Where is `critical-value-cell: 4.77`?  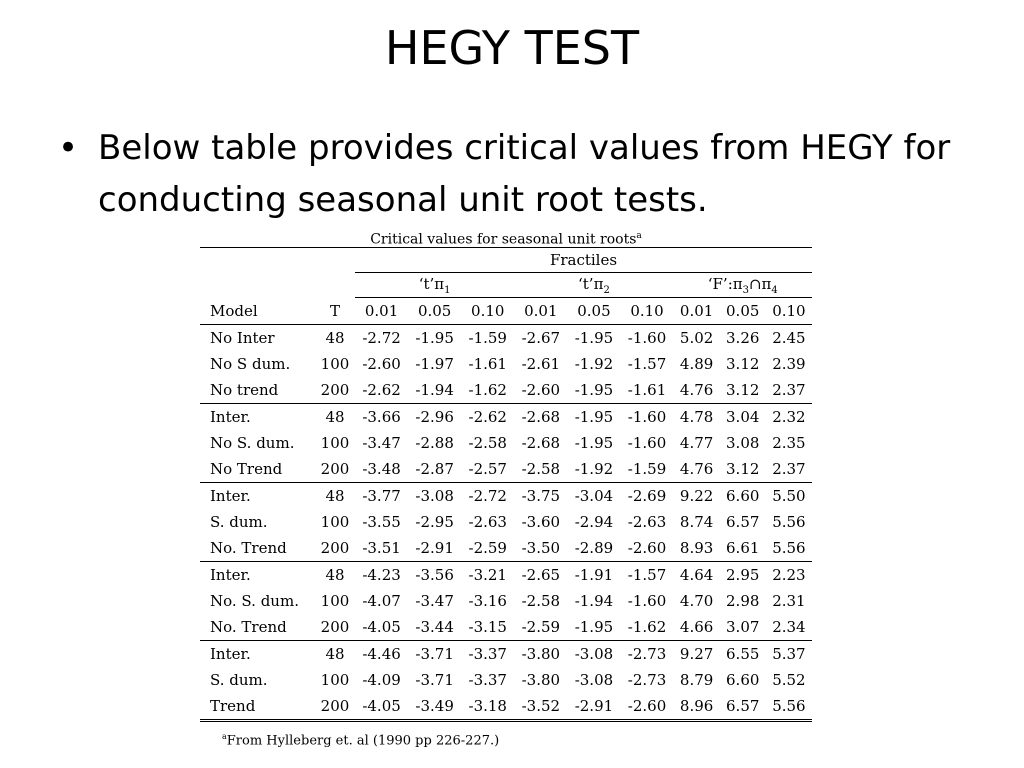
critical-value-cell: 4.77 is located at coordinates (696, 443).